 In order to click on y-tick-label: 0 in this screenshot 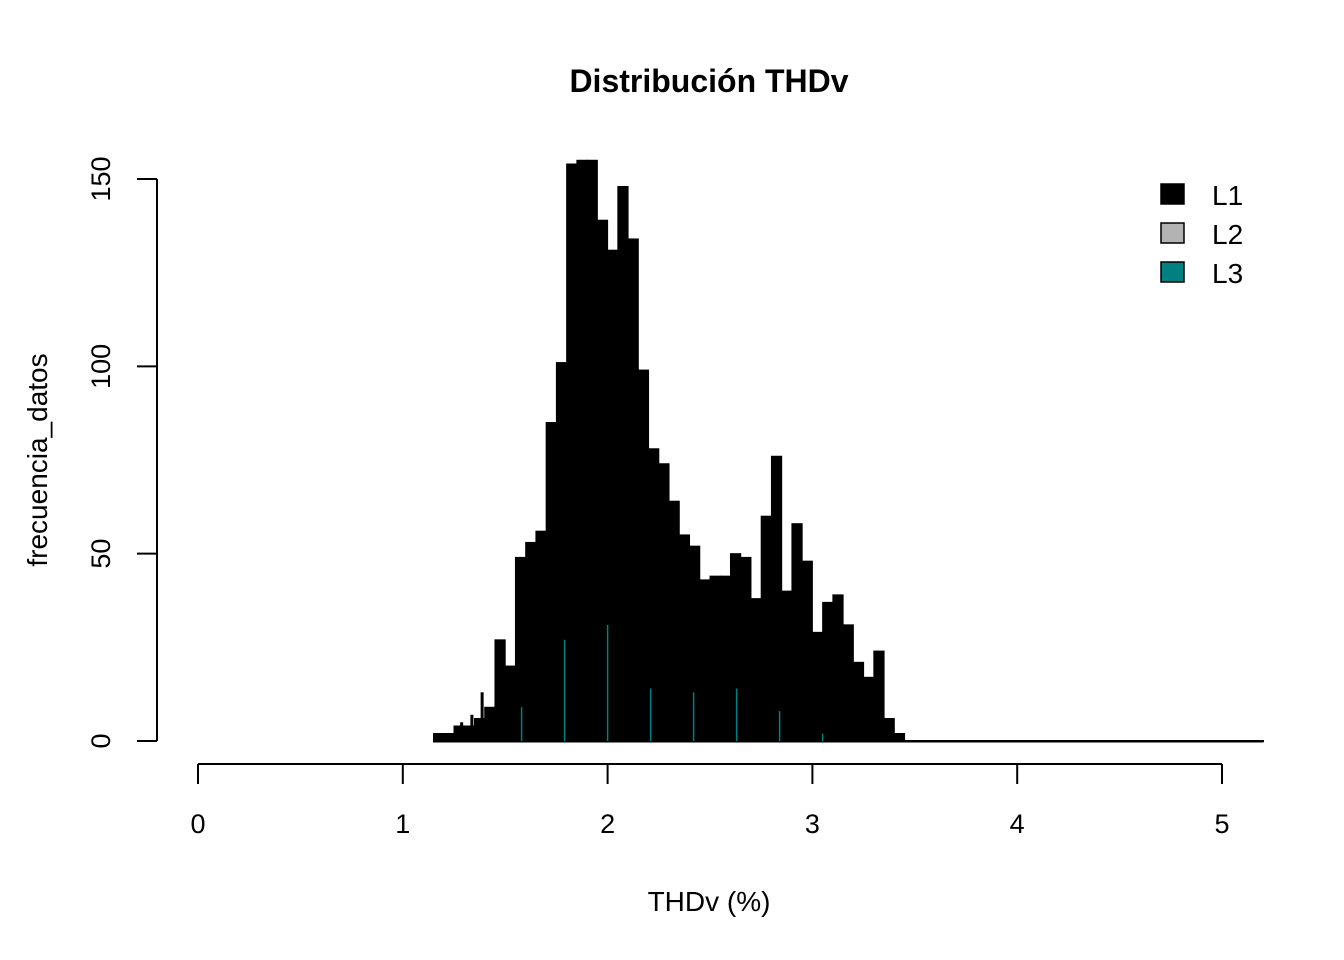, I will do `click(101, 740)`.